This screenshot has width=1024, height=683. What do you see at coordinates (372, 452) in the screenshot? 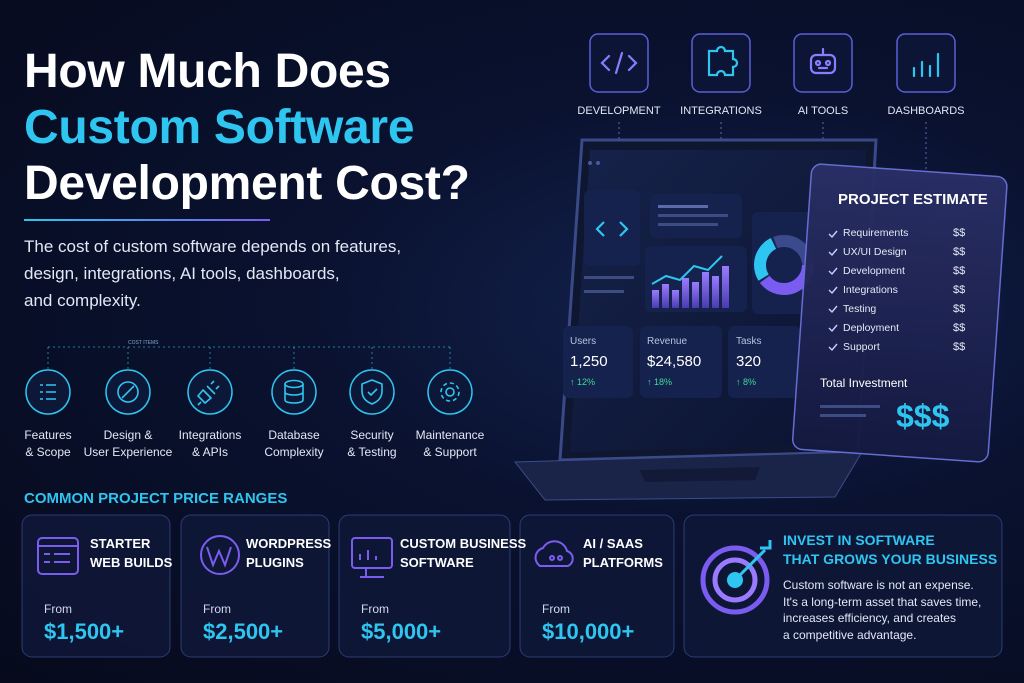
I see `cost-item-label: & Testing` at bounding box center [372, 452].